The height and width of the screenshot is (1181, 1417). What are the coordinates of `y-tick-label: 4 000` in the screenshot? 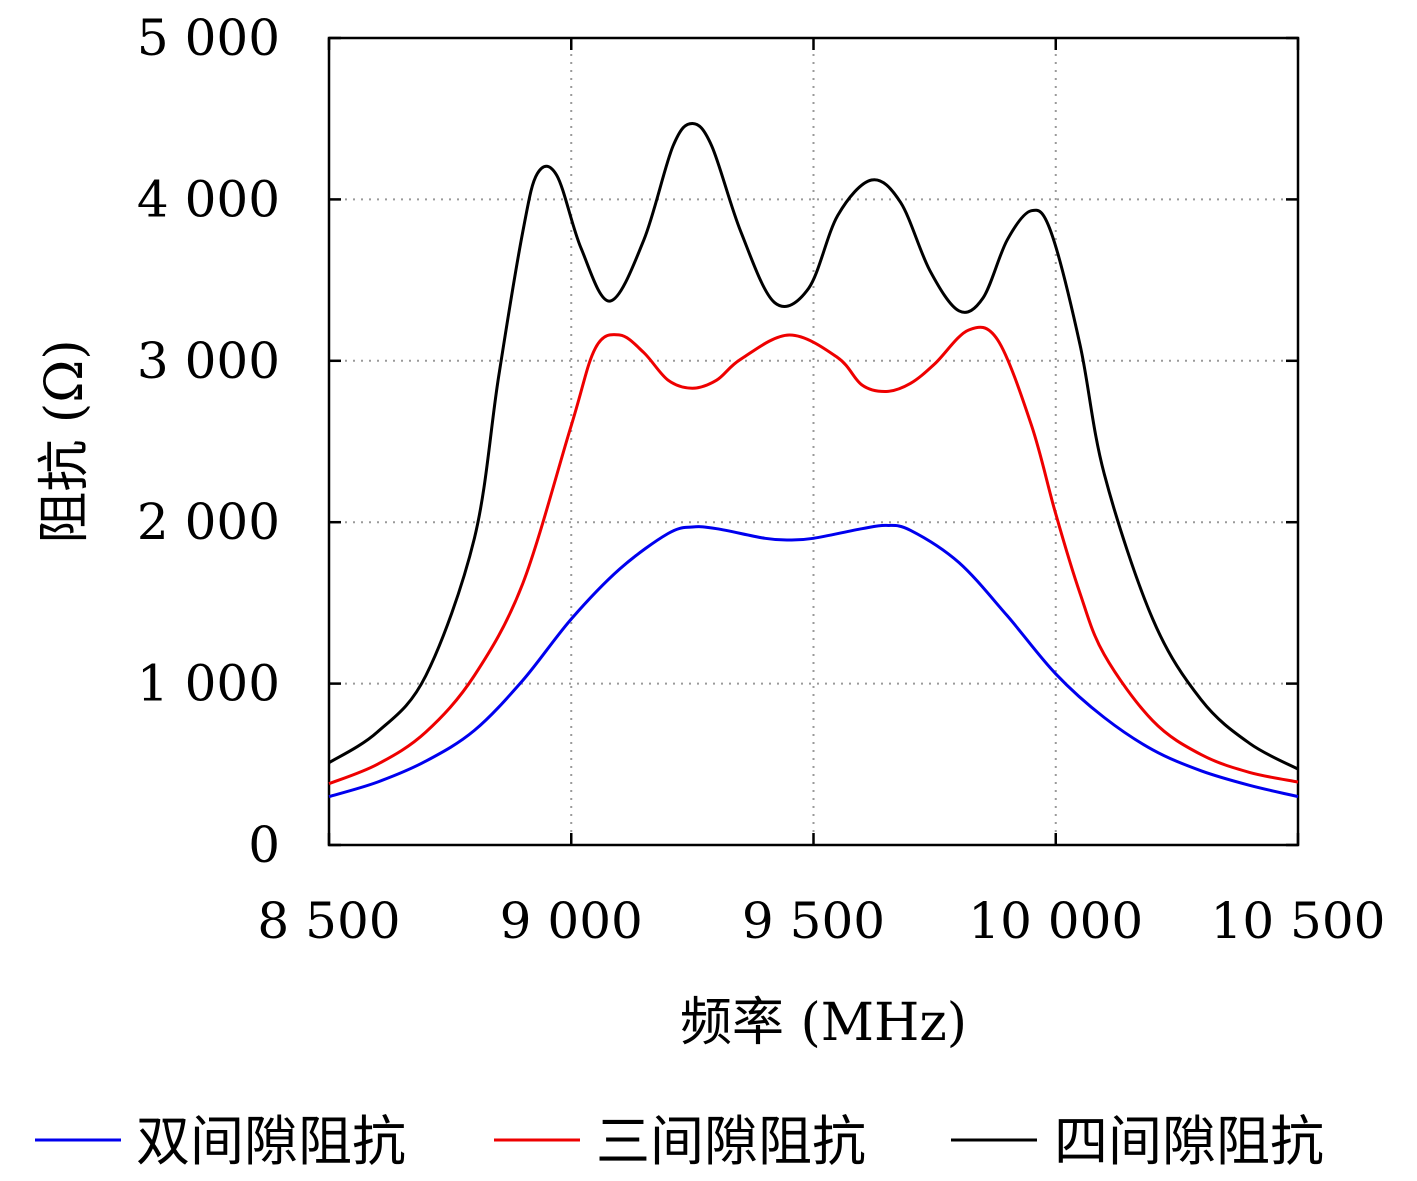 It's located at (208, 199).